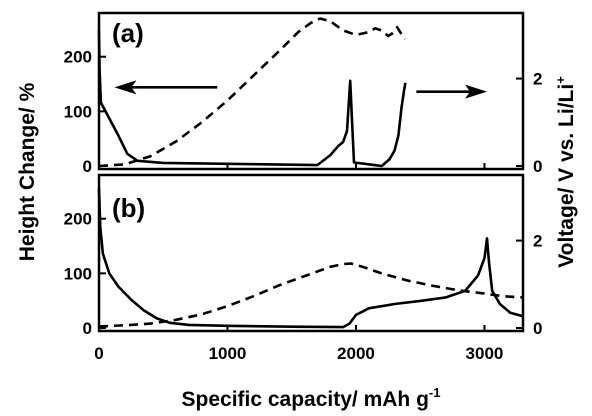  I want to click on x-tick-label: 0, so click(98, 353).